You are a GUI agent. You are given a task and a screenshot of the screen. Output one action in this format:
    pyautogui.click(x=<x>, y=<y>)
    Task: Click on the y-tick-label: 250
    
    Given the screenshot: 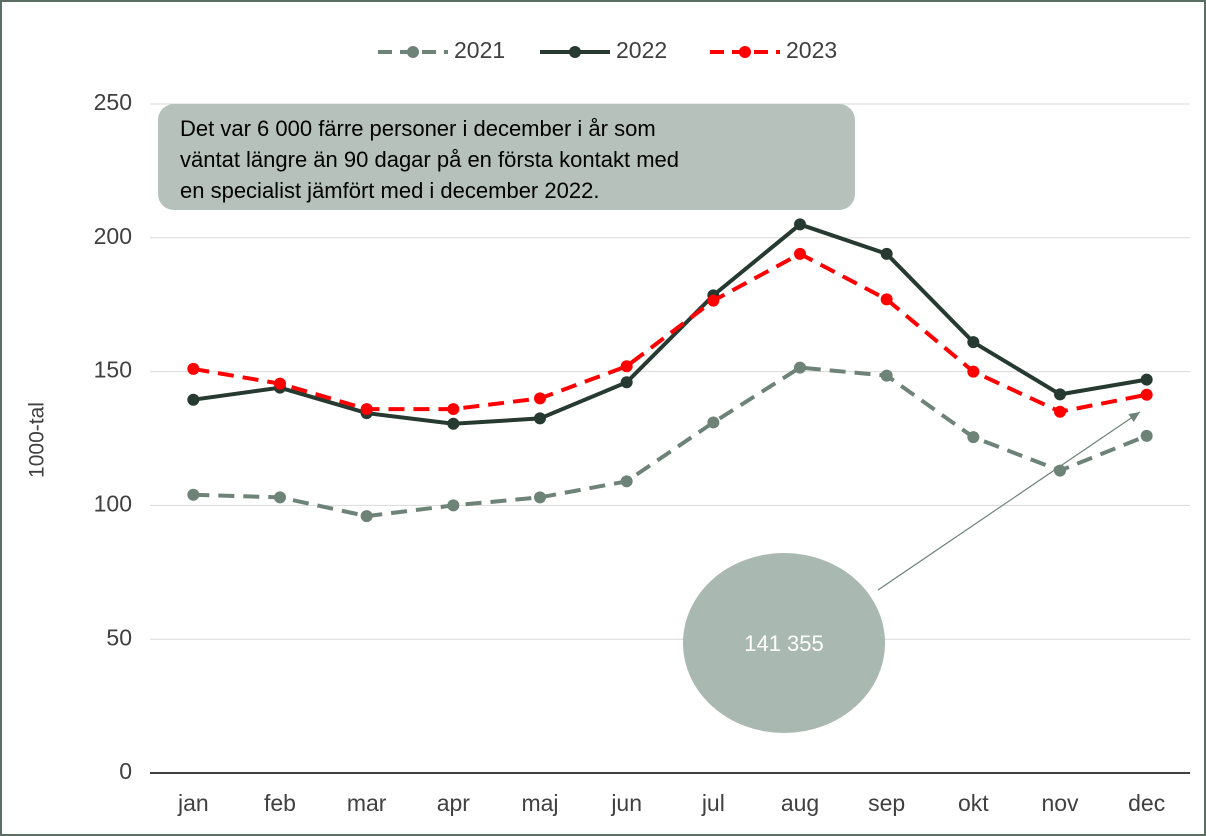 What is the action you would take?
    pyautogui.click(x=113, y=102)
    